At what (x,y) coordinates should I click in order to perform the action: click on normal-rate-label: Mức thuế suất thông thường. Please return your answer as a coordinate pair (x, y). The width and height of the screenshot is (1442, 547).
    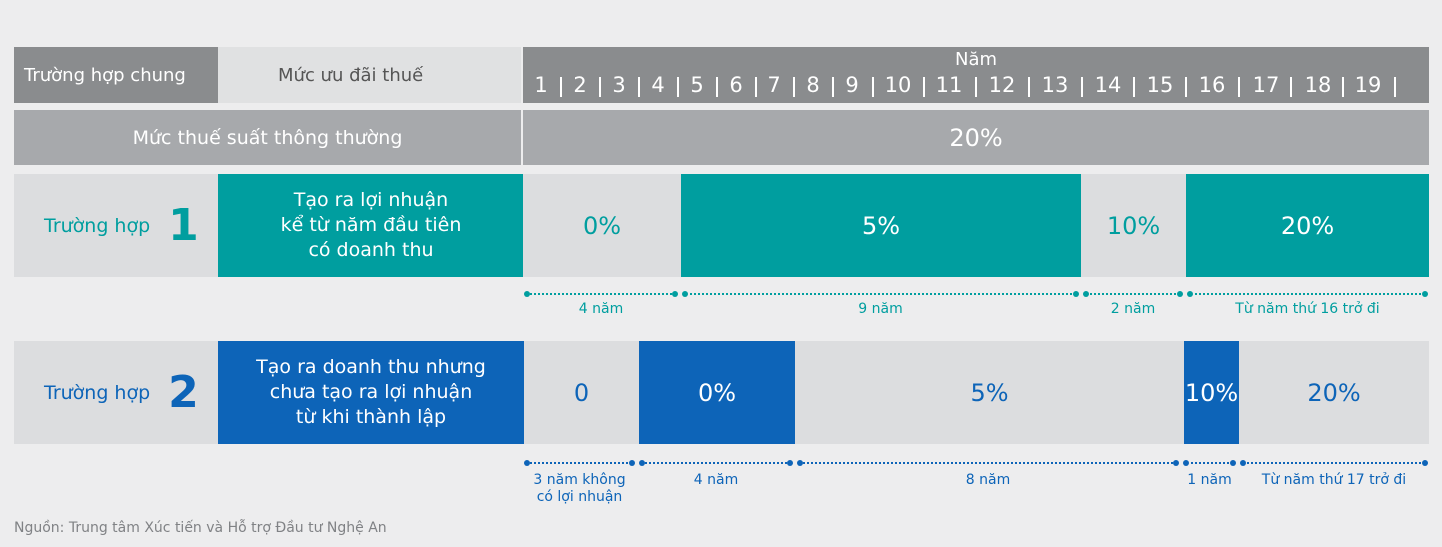
    Looking at the image, I should click on (267, 137).